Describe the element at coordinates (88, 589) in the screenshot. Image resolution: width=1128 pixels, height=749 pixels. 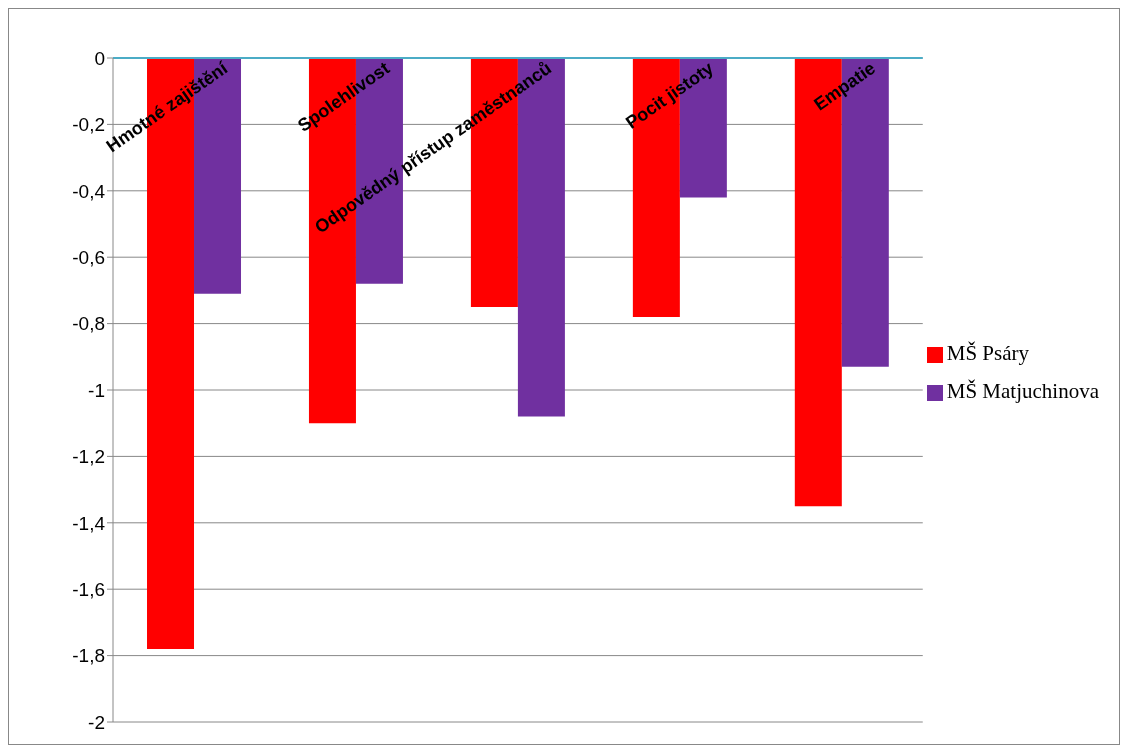
I see `y-tick-label: -1,6` at that location.